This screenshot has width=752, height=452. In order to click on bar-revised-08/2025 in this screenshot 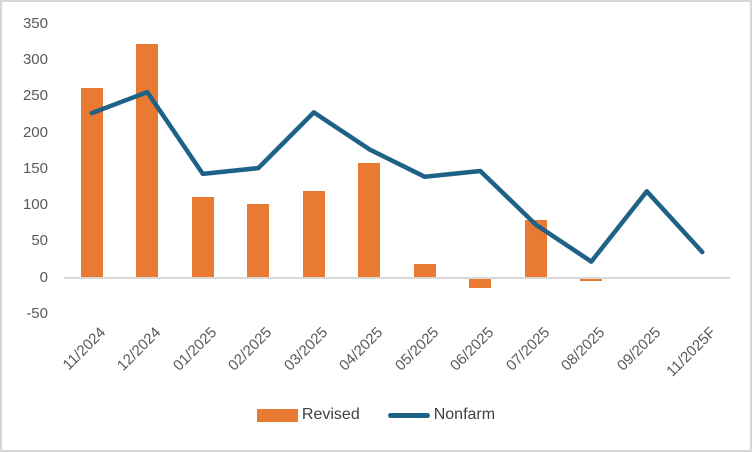, I will do `click(591, 280)`.